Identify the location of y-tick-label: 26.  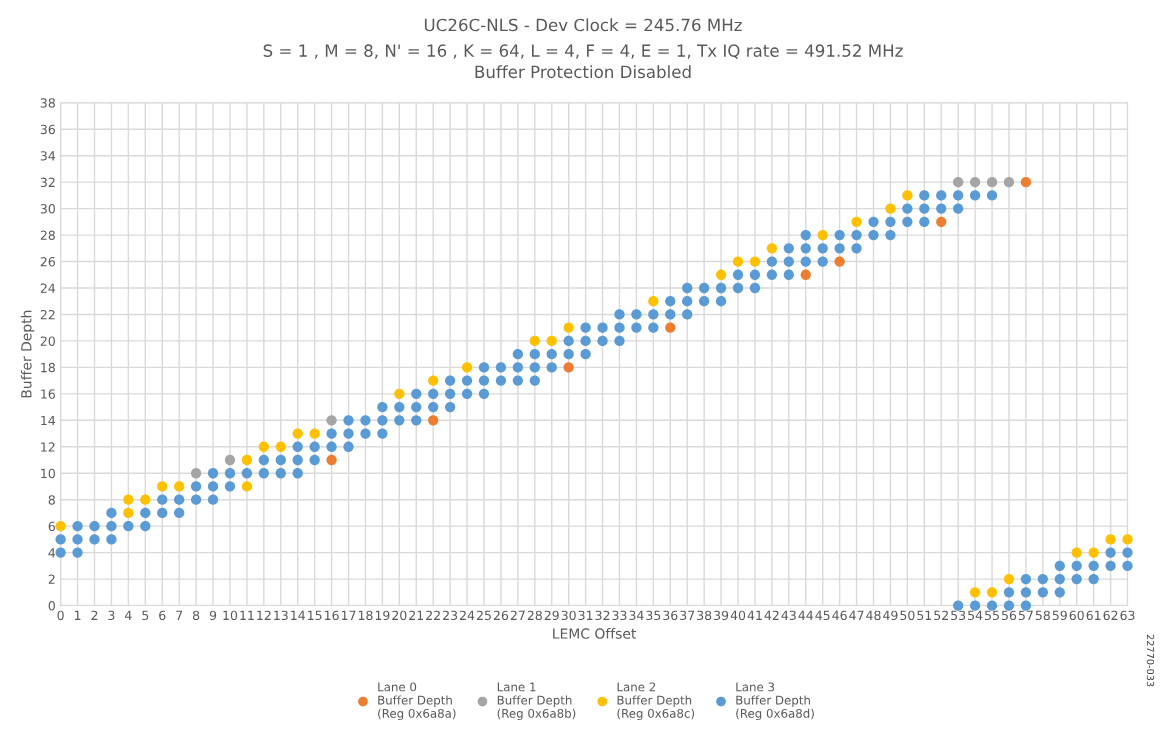
(47, 262).